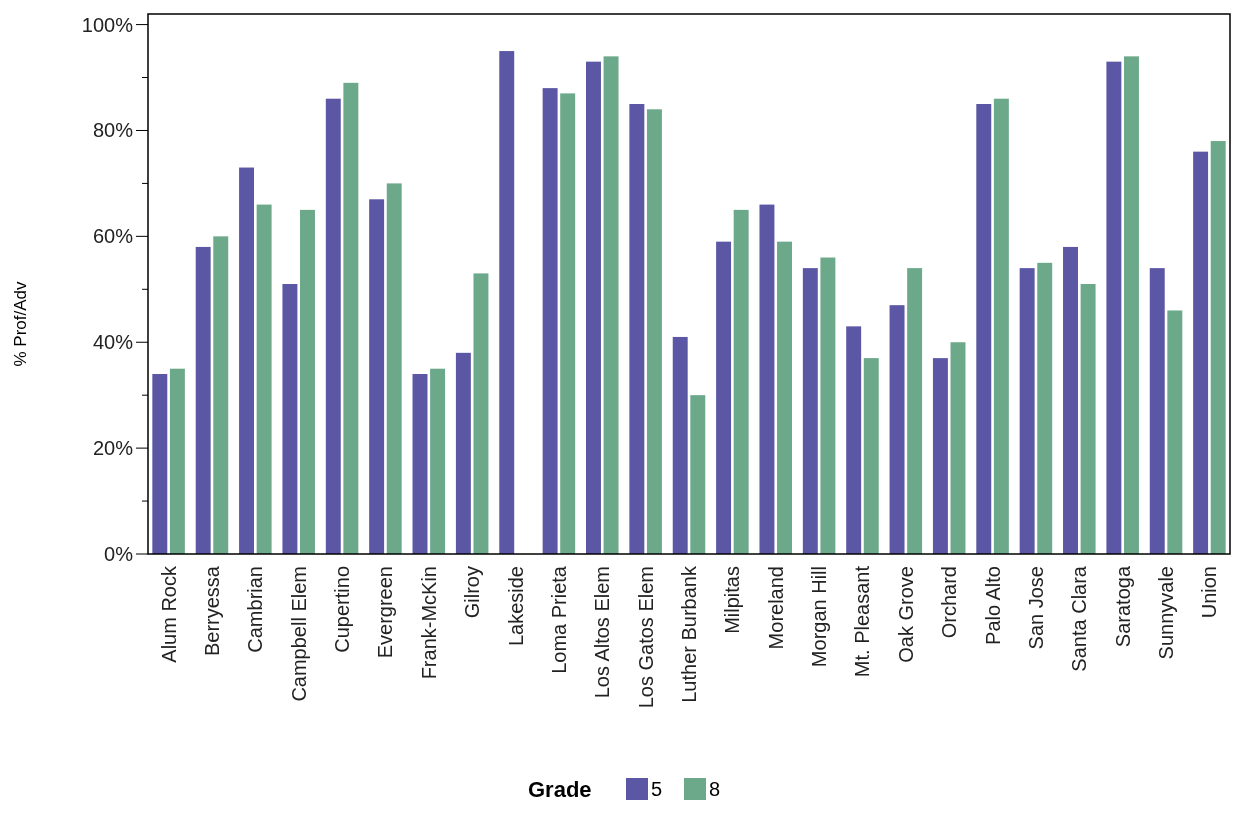  I want to click on x-tick-label: Mt. Pleasant, so click(862, 621).